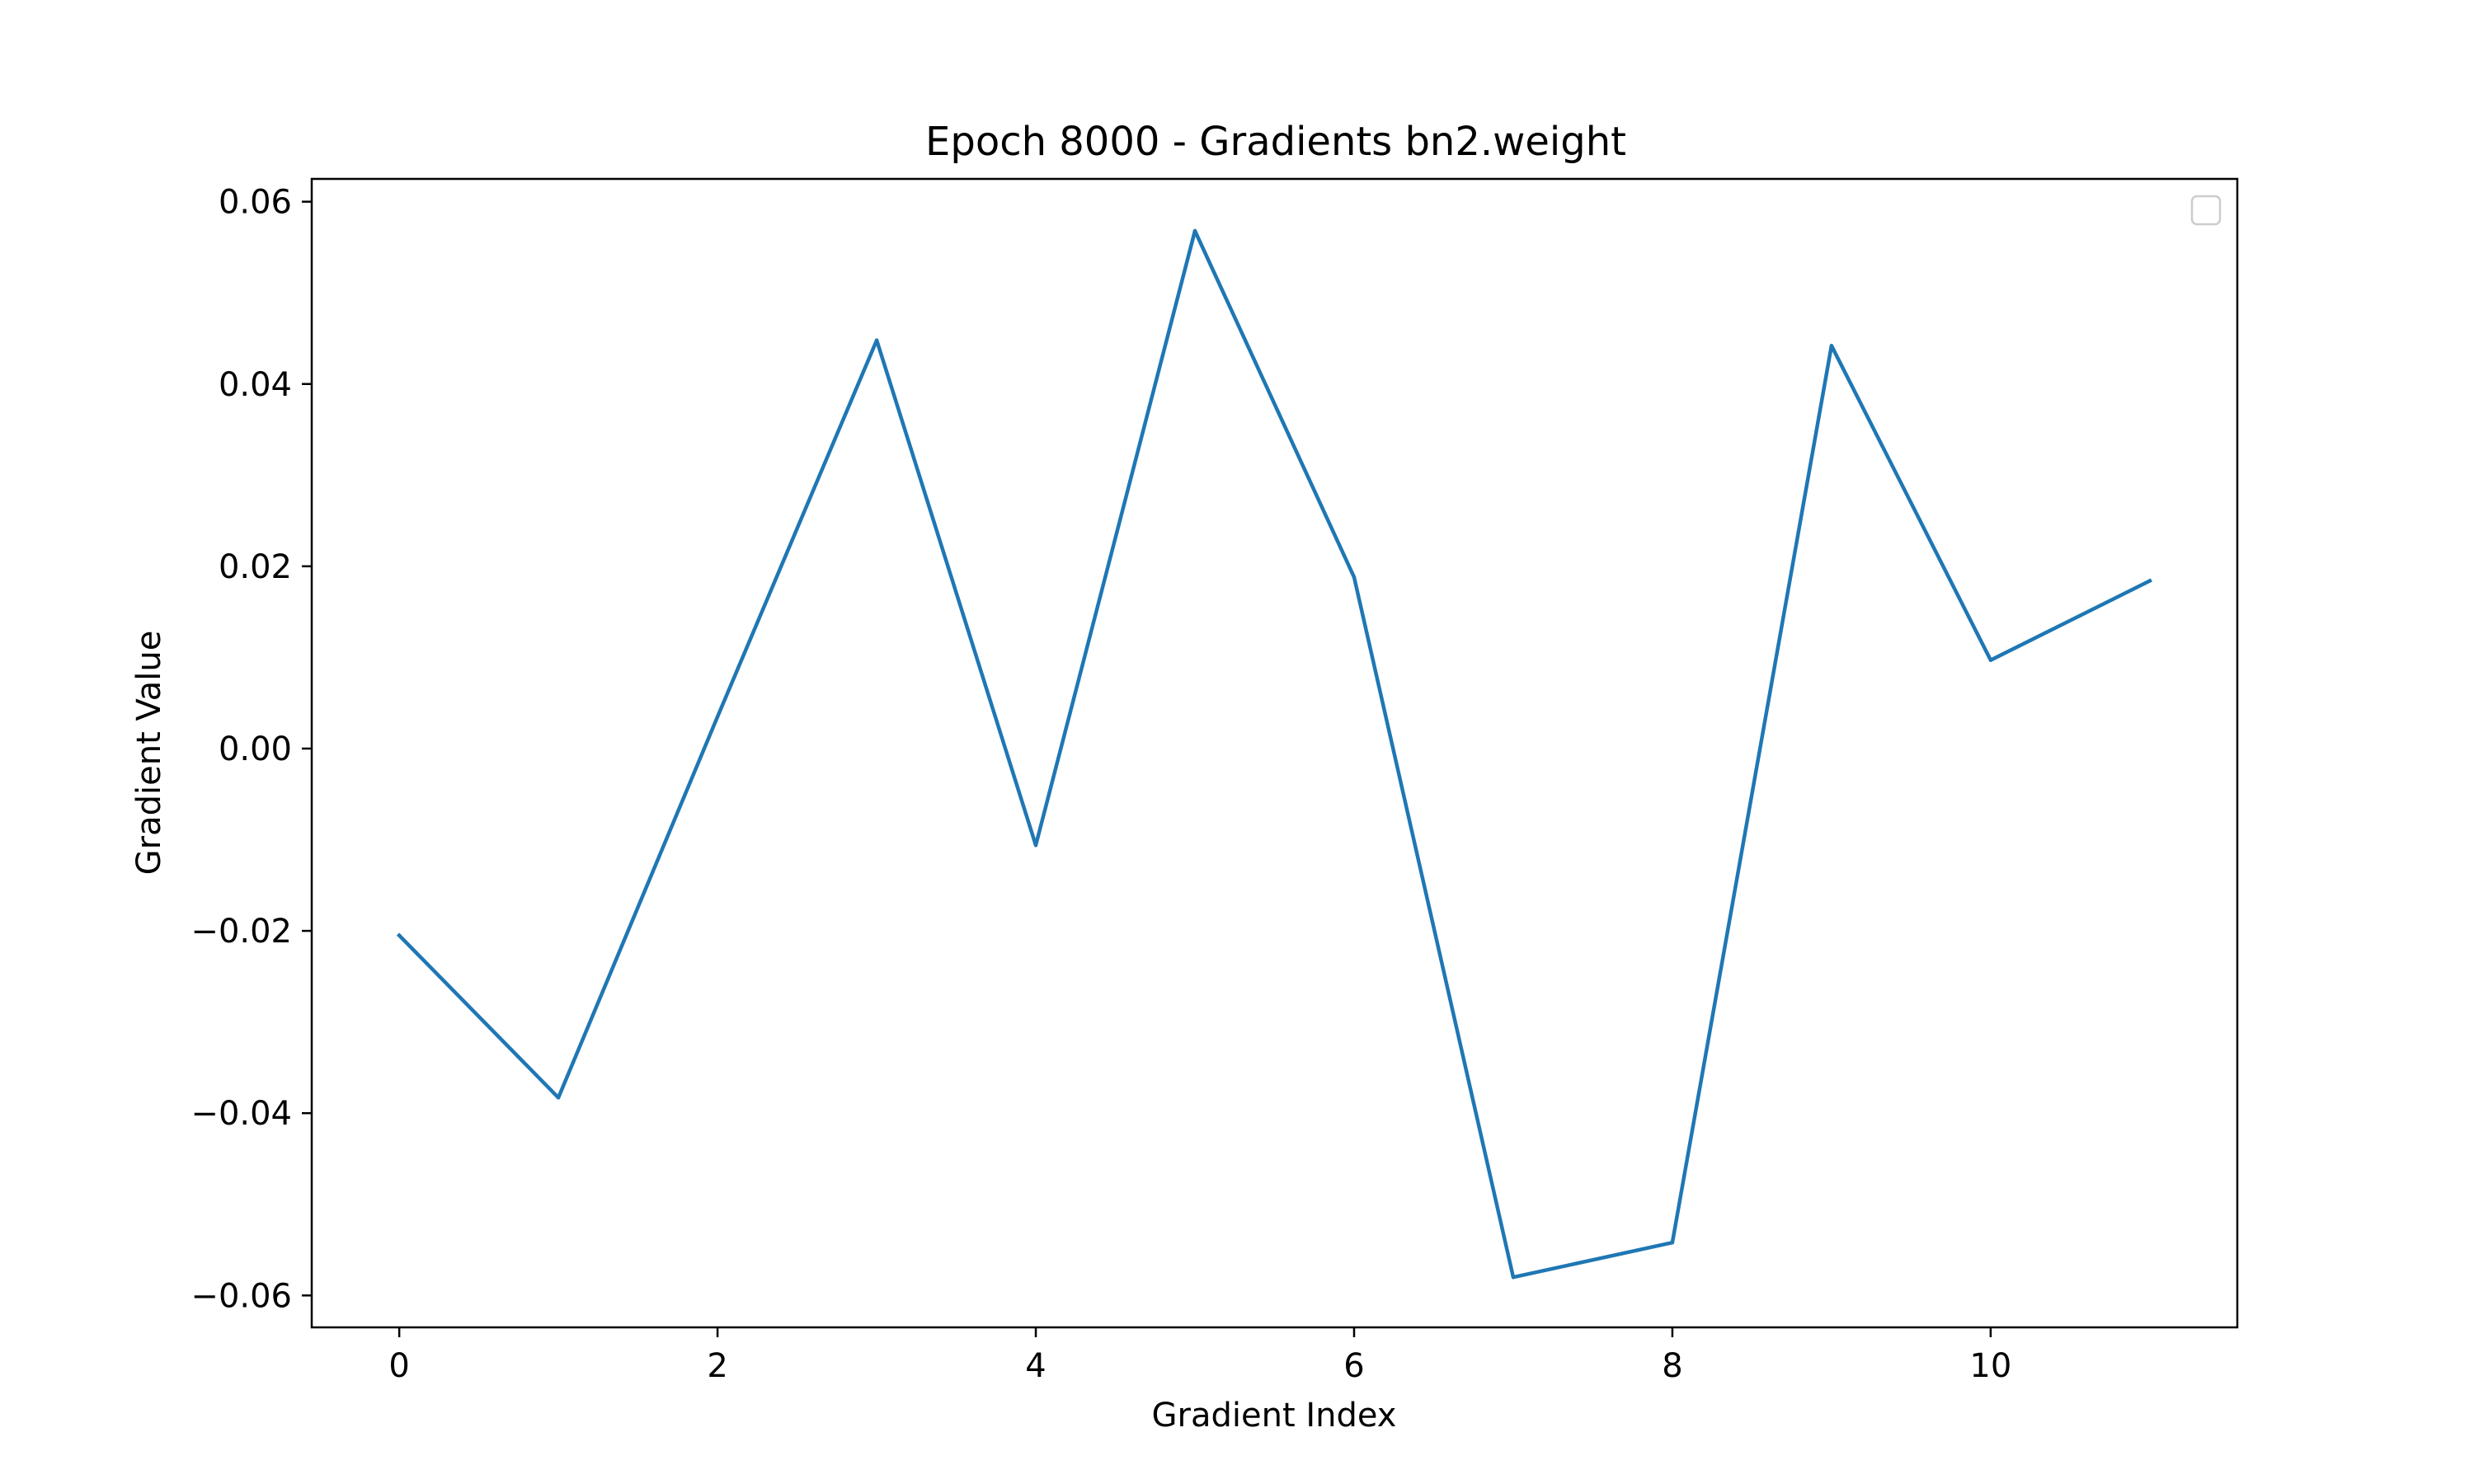  Describe the element at coordinates (717, 1366) in the screenshot. I see `x-tick-label: 2` at that location.